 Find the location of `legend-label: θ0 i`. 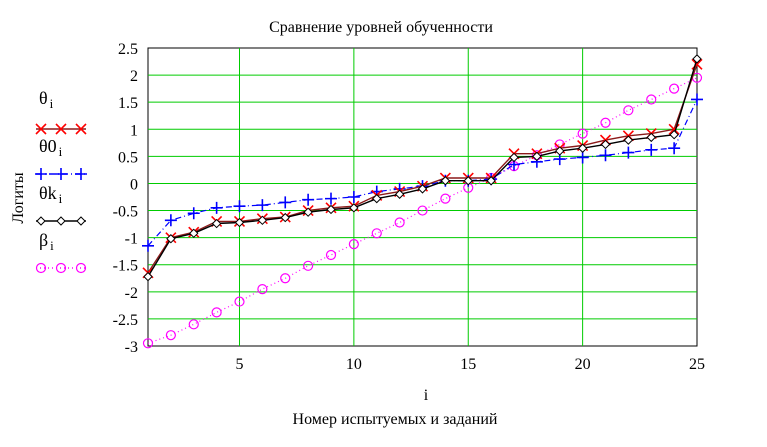

legend-label: θ0 i is located at coordinates (51, 147).